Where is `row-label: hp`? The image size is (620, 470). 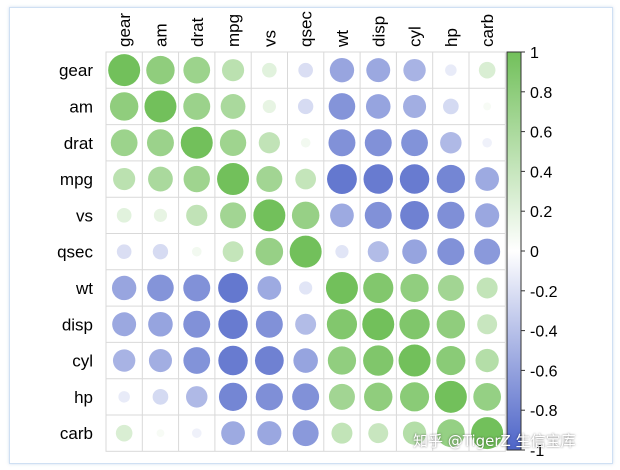
row-label: hp is located at coordinates (83, 397).